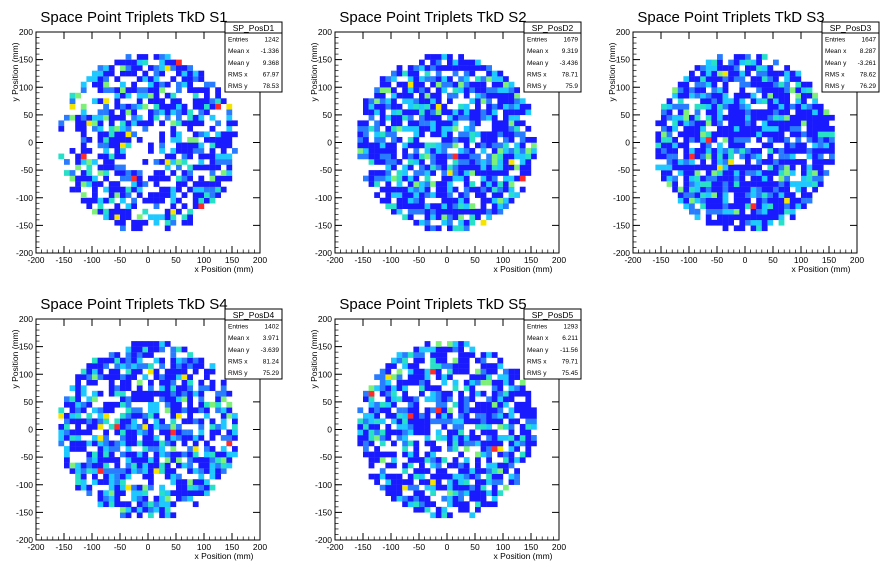 The width and height of the screenshot is (896, 574). I want to click on x-axis-label: x Position (mm), so click(820, 269).